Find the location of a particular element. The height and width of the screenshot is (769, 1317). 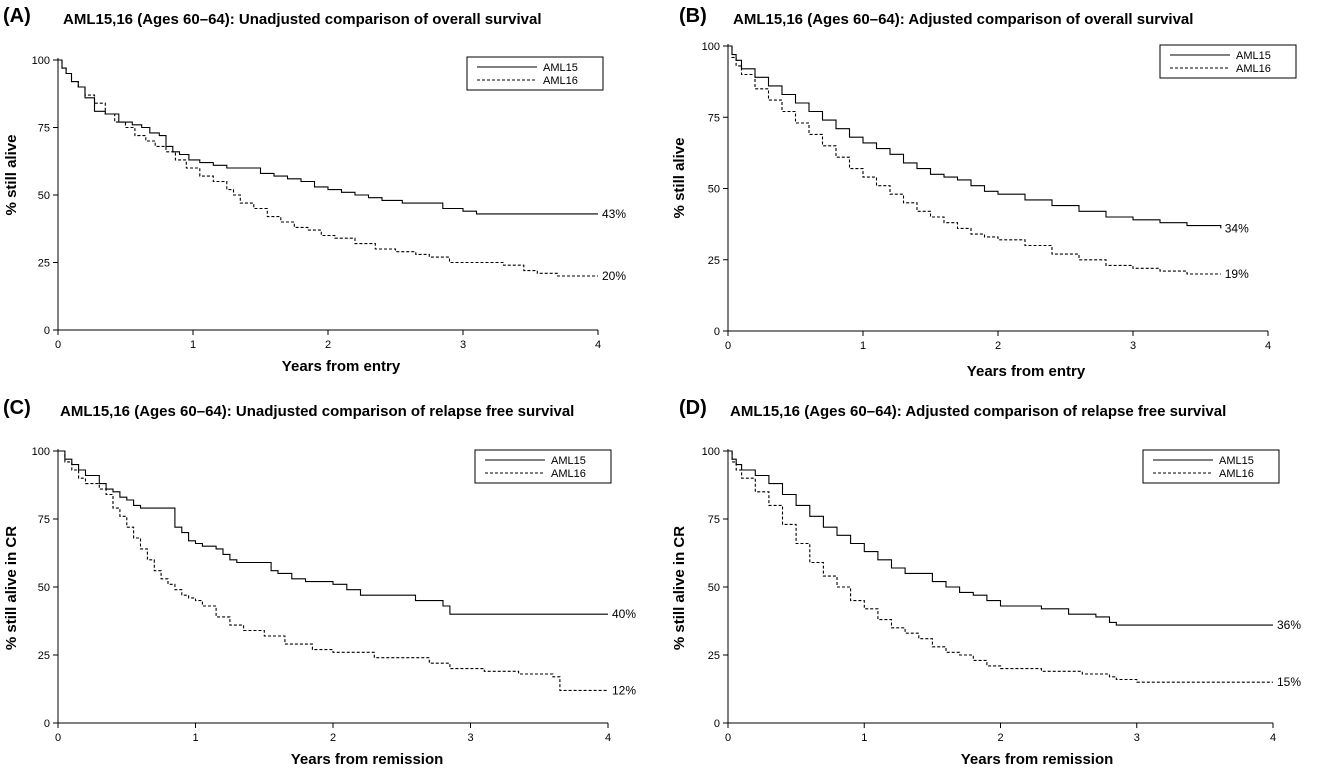

panel-letter: (D) is located at coordinates (693, 408).